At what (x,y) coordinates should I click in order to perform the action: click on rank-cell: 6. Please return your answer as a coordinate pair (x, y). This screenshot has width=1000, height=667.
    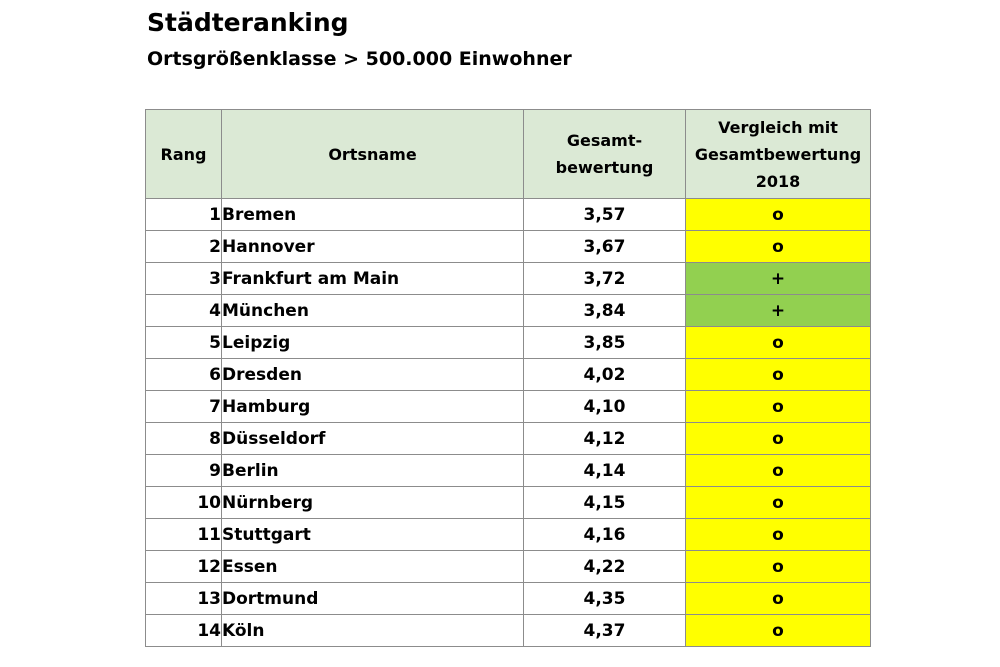
    Looking at the image, I should click on (183, 374).